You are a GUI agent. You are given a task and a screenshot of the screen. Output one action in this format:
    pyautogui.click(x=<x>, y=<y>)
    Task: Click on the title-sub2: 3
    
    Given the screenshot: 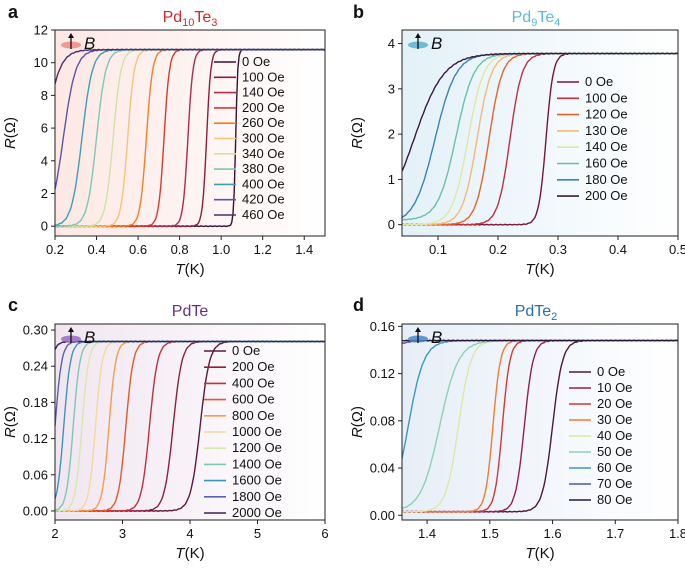 What is the action you would take?
    pyautogui.click(x=214, y=23)
    